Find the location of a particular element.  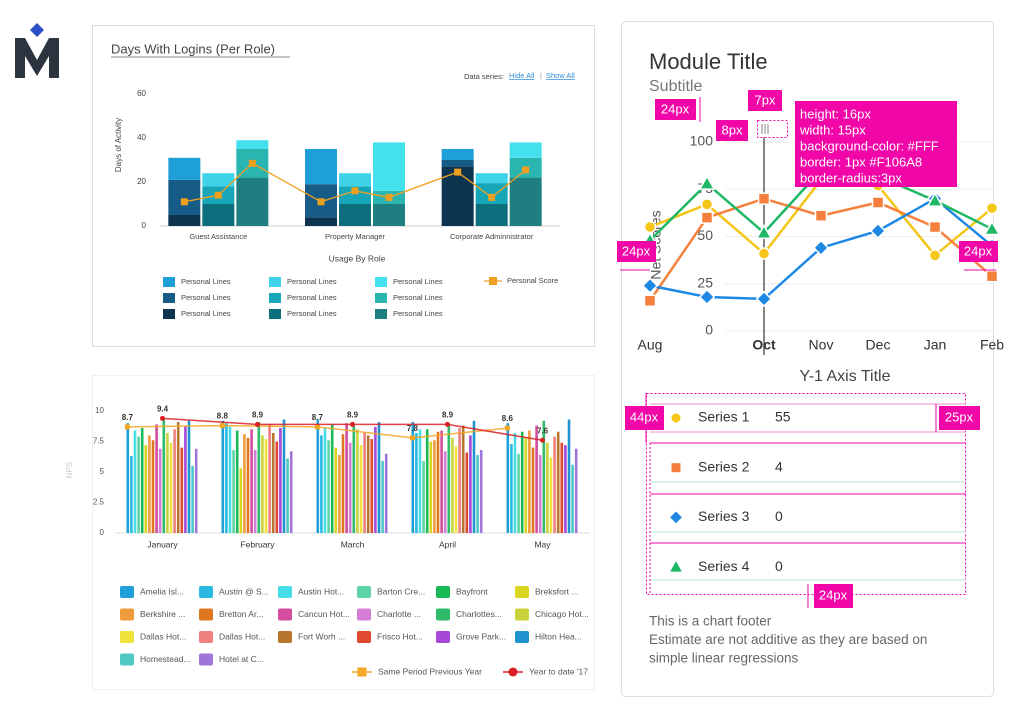

x-tick-label: Jan is located at coordinates (935, 345).